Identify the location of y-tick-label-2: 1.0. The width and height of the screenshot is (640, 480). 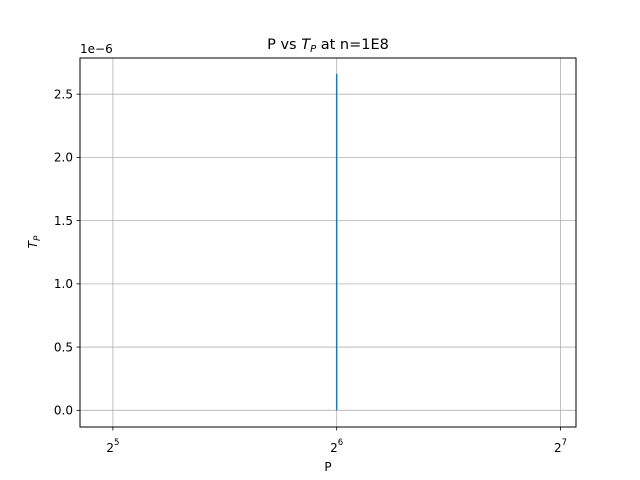
(63, 284).